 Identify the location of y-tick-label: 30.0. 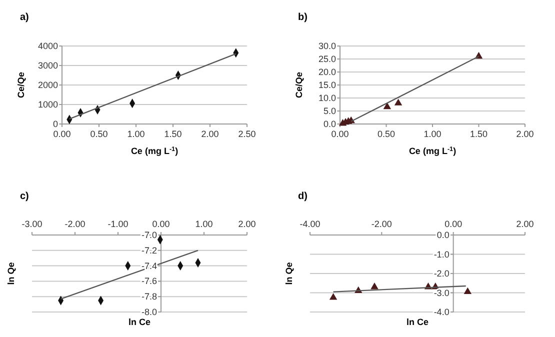
(327, 46).